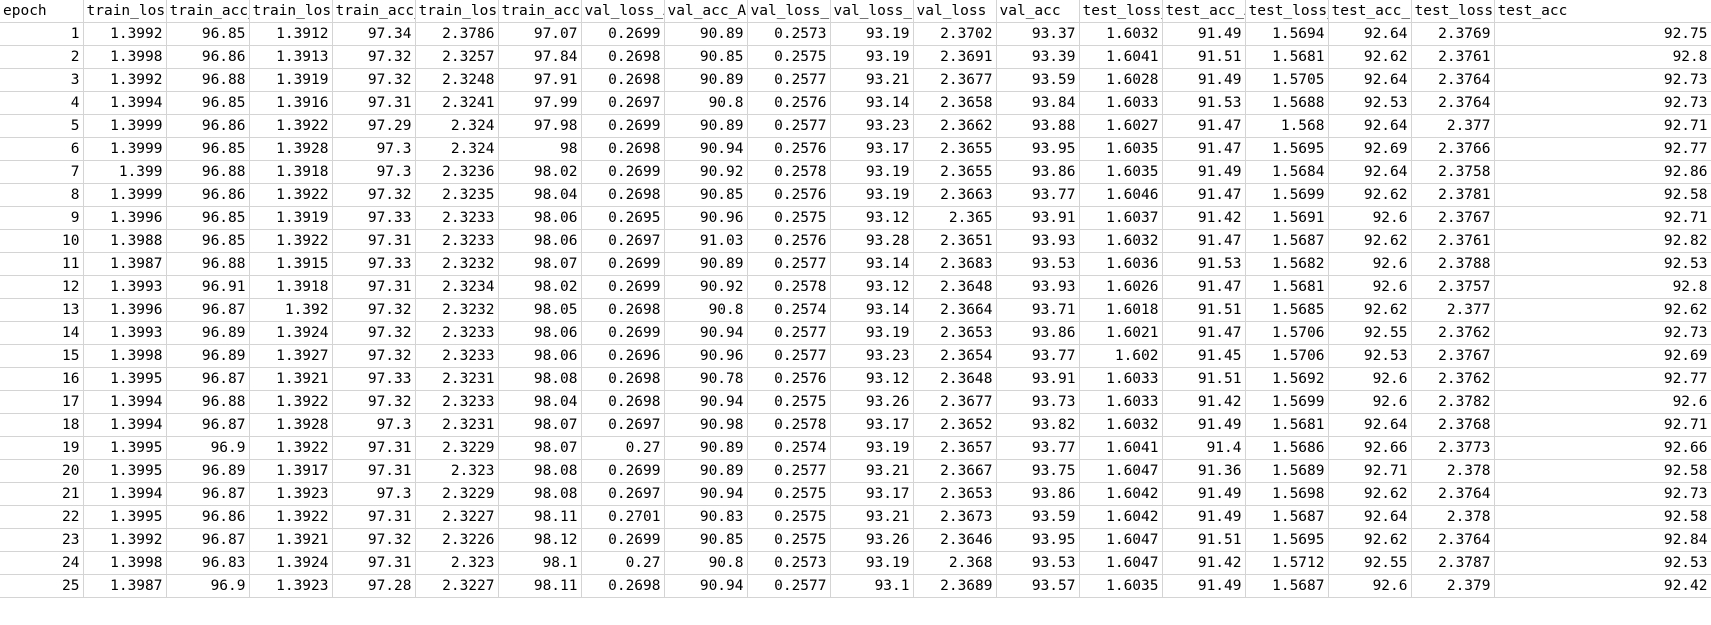  What do you see at coordinates (291, 333) in the screenshot?
I see `cell: 1.3924` at bounding box center [291, 333].